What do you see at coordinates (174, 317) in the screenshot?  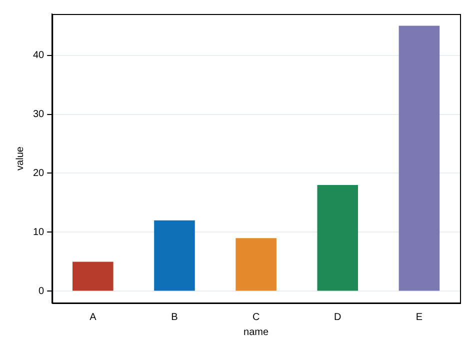 I see `x-tick-label: B` at bounding box center [174, 317].